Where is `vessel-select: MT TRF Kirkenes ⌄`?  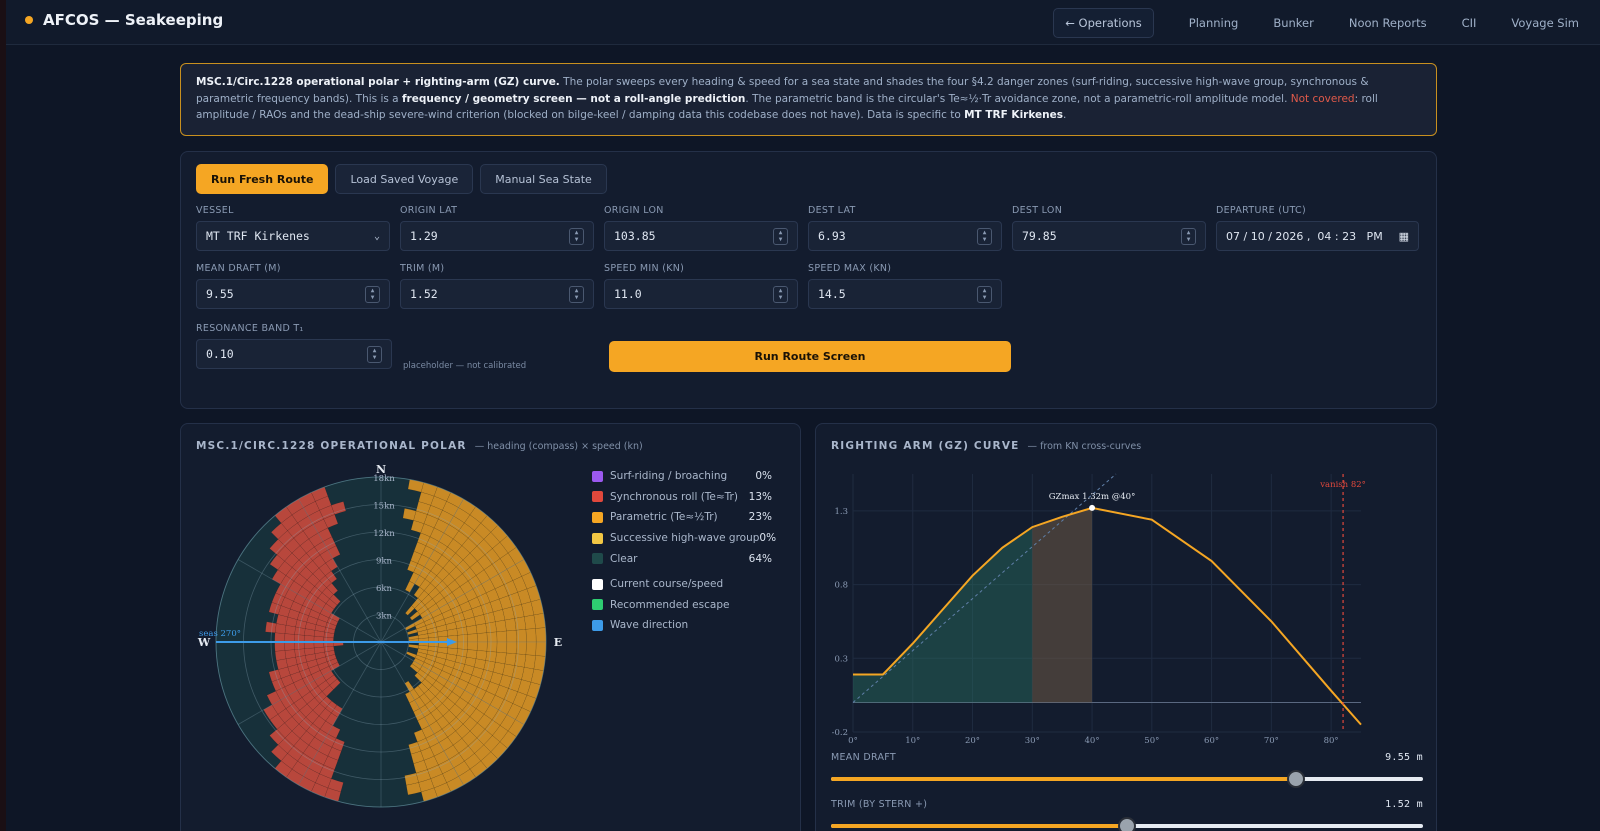 vessel-select: MT TRF Kirkenes ⌄ is located at coordinates (293, 236).